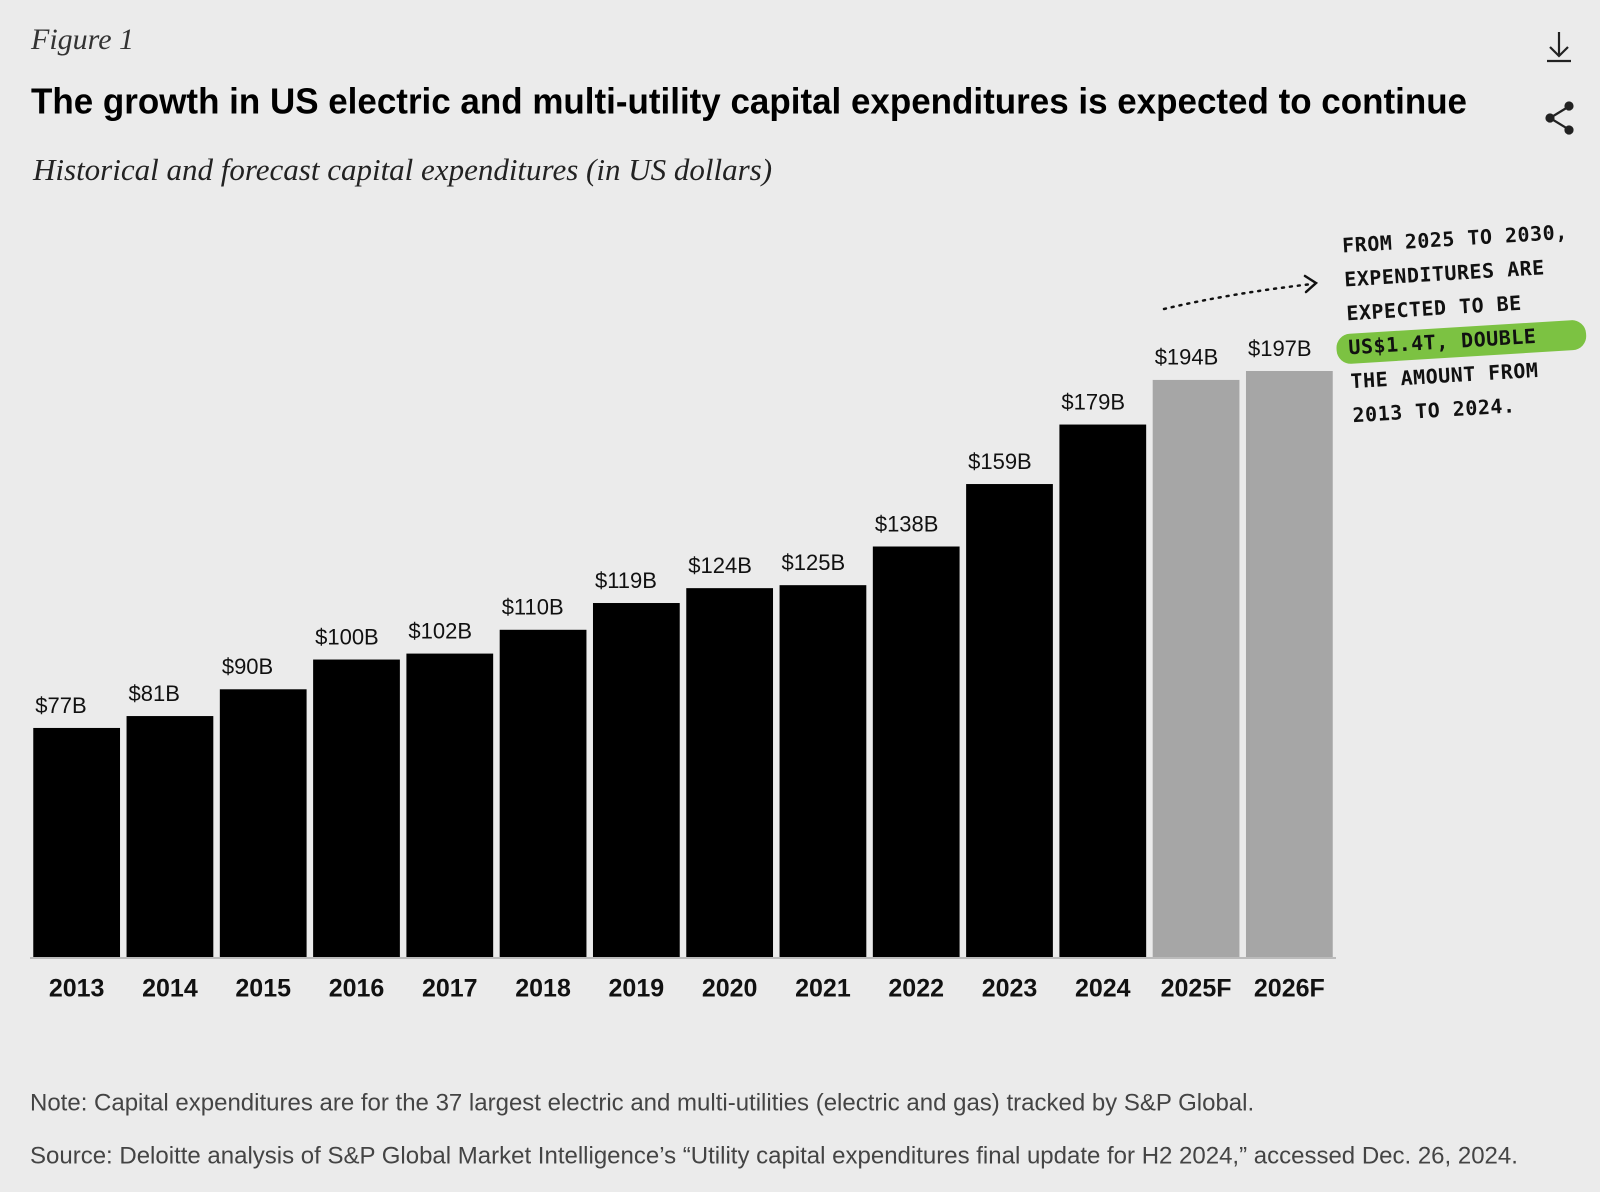 The image size is (1600, 1192). What do you see at coordinates (1289, 989) in the screenshot?
I see `x-tick-label: 2026F` at bounding box center [1289, 989].